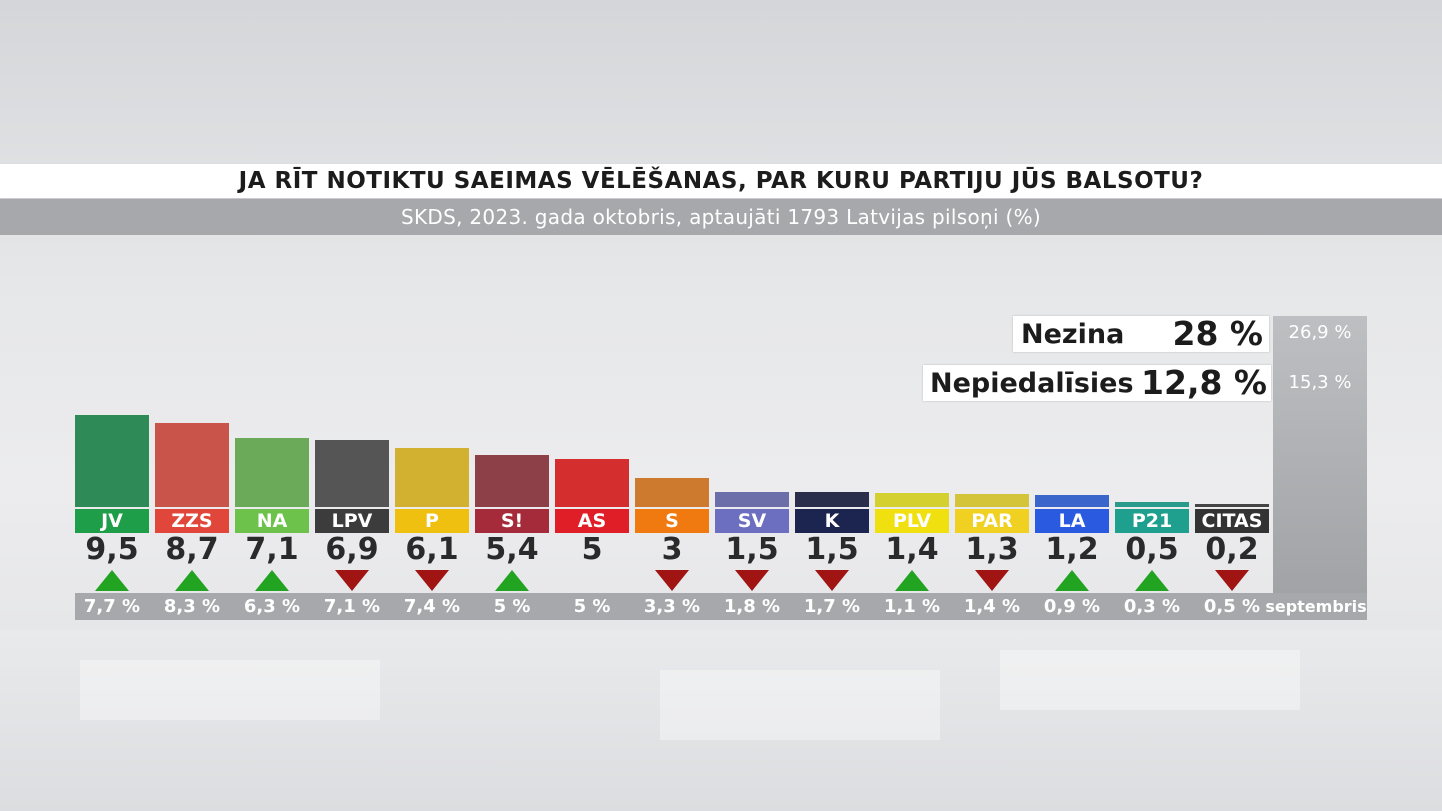 This screenshot has width=1442, height=811. What do you see at coordinates (512, 549) in the screenshot?
I see `party-value: 5,4` at bounding box center [512, 549].